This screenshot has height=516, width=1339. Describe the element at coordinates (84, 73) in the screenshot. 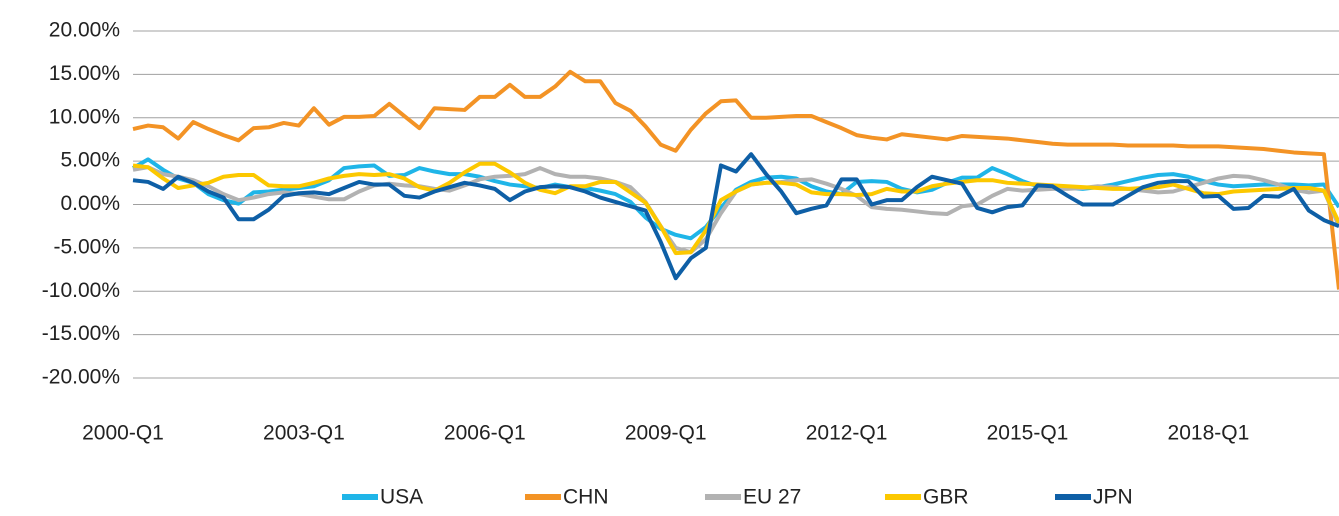

I see `y-tick-label: 15.00%` at that location.